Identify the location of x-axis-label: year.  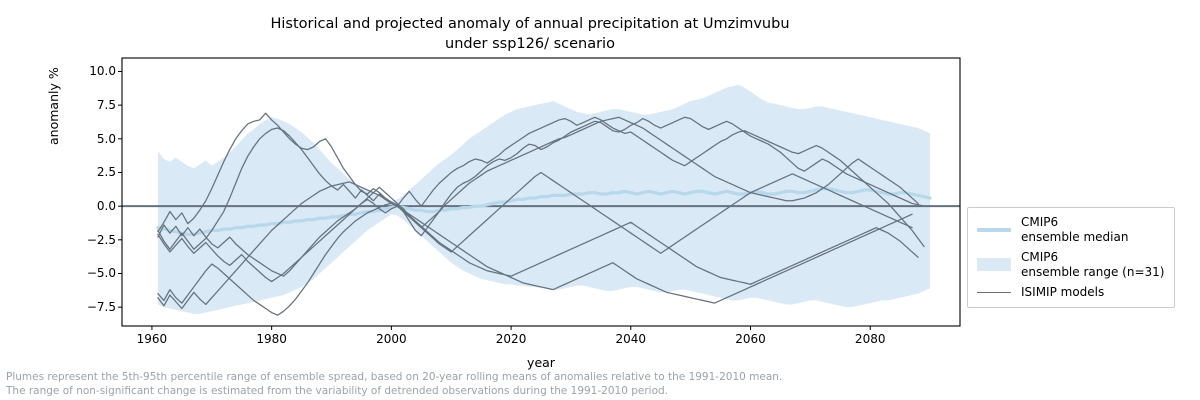
(541, 362).